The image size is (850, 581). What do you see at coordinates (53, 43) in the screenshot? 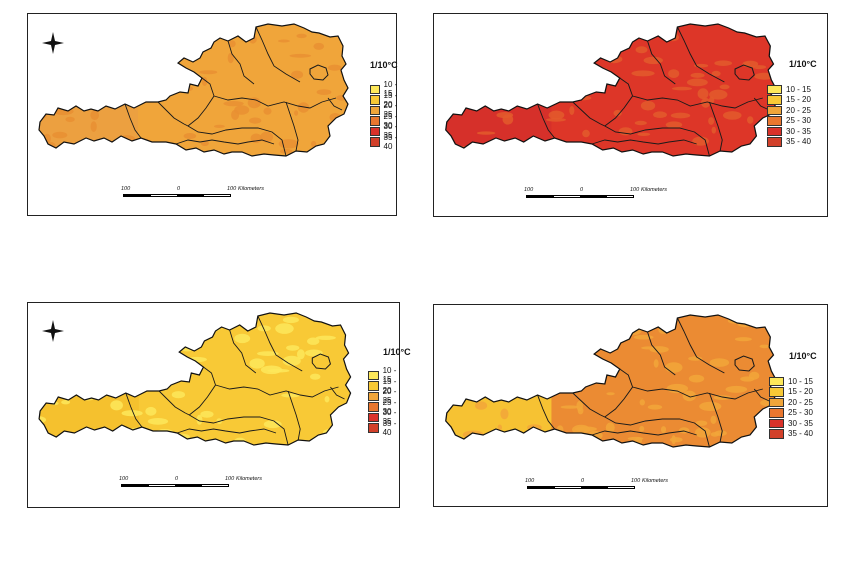
I see `north-arrow-icon` at bounding box center [53, 43].